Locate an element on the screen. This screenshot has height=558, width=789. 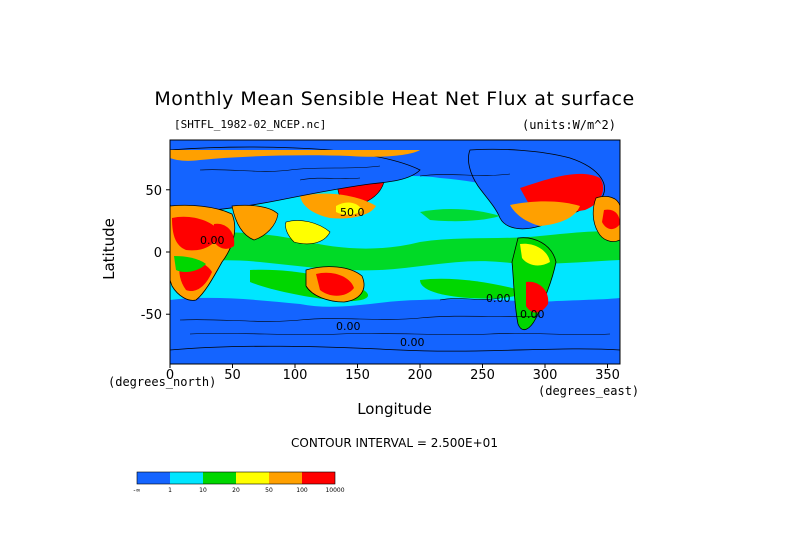
x-tick-label: 200 is located at coordinates (420, 375).